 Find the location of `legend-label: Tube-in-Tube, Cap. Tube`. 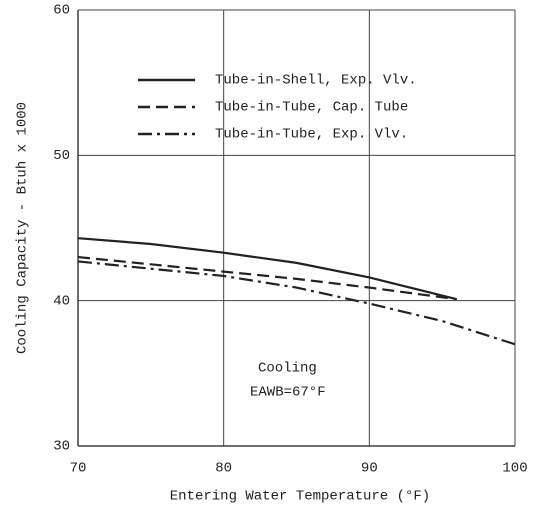

legend-label: Tube-in-Tube, Cap. Tube is located at coordinates (311, 108).